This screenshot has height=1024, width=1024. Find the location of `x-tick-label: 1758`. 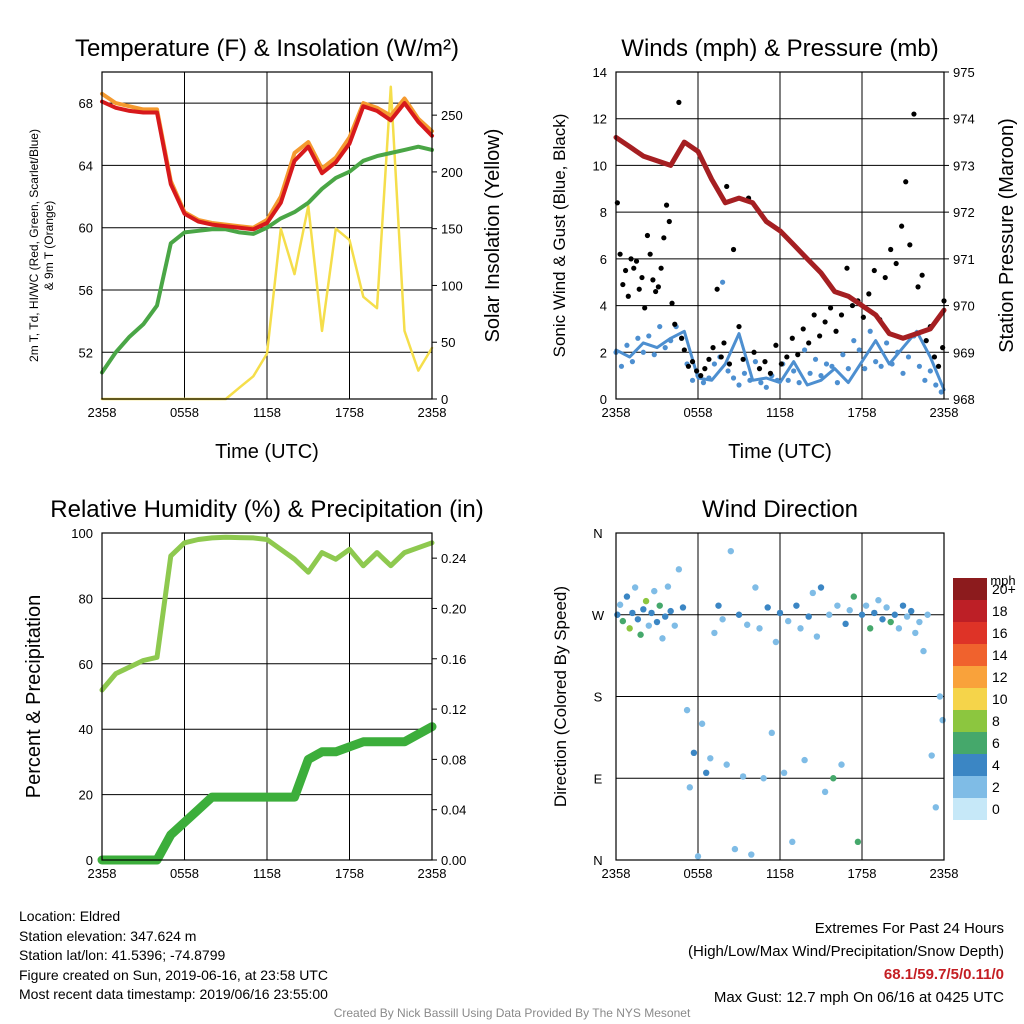

x-tick-label: 1758 is located at coordinates (349, 873).